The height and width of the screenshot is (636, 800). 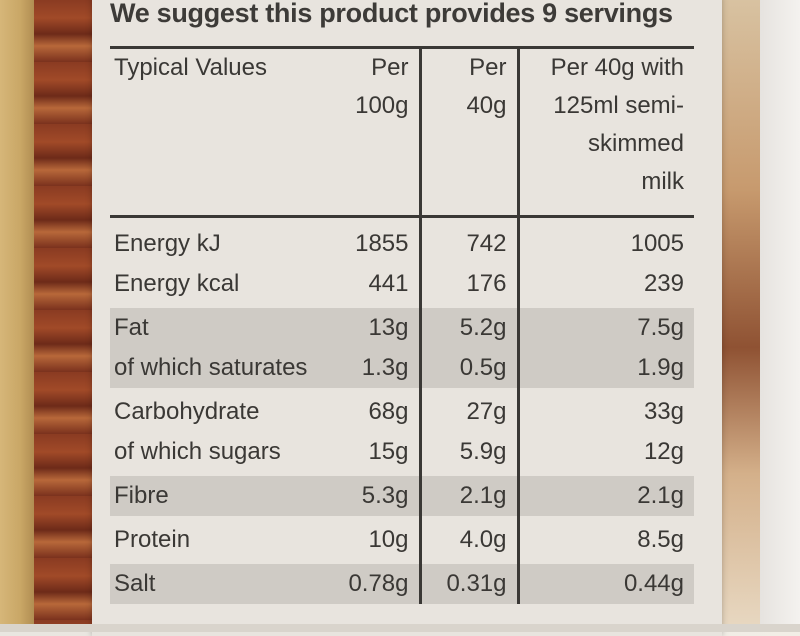 I want to click on table-row: Energy kcal 441 176 239, so click(x=402, y=284).